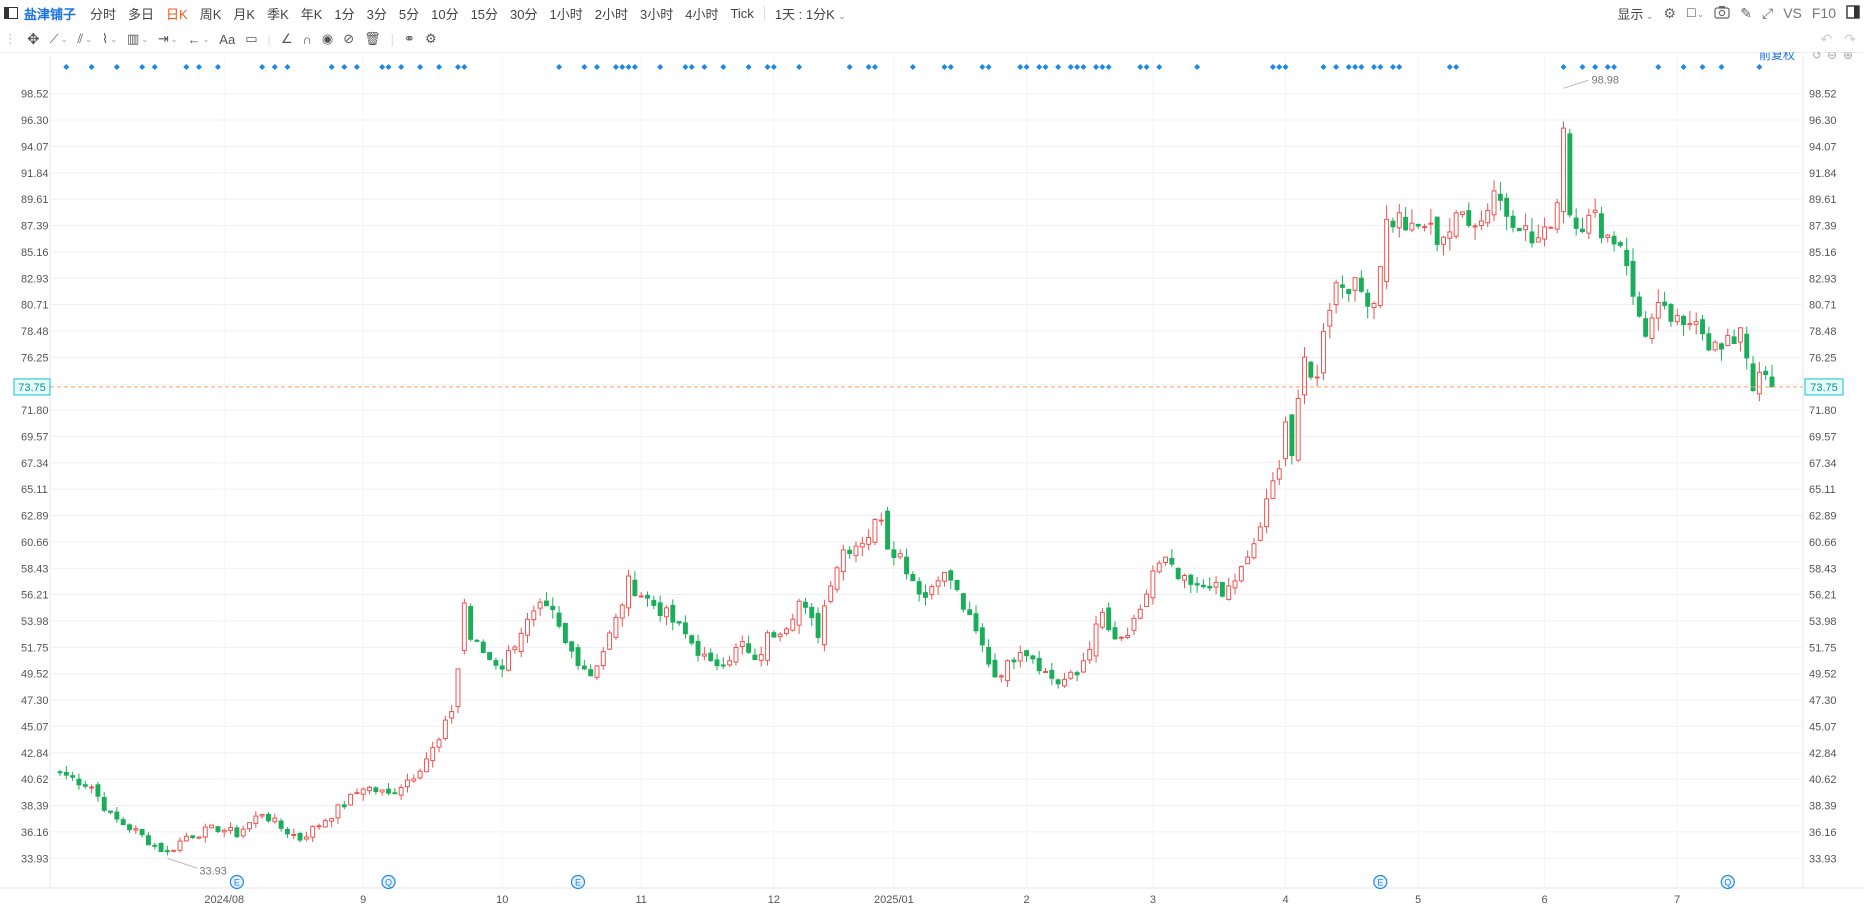  I want to click on period-tab: 10分, so click(445, 14).